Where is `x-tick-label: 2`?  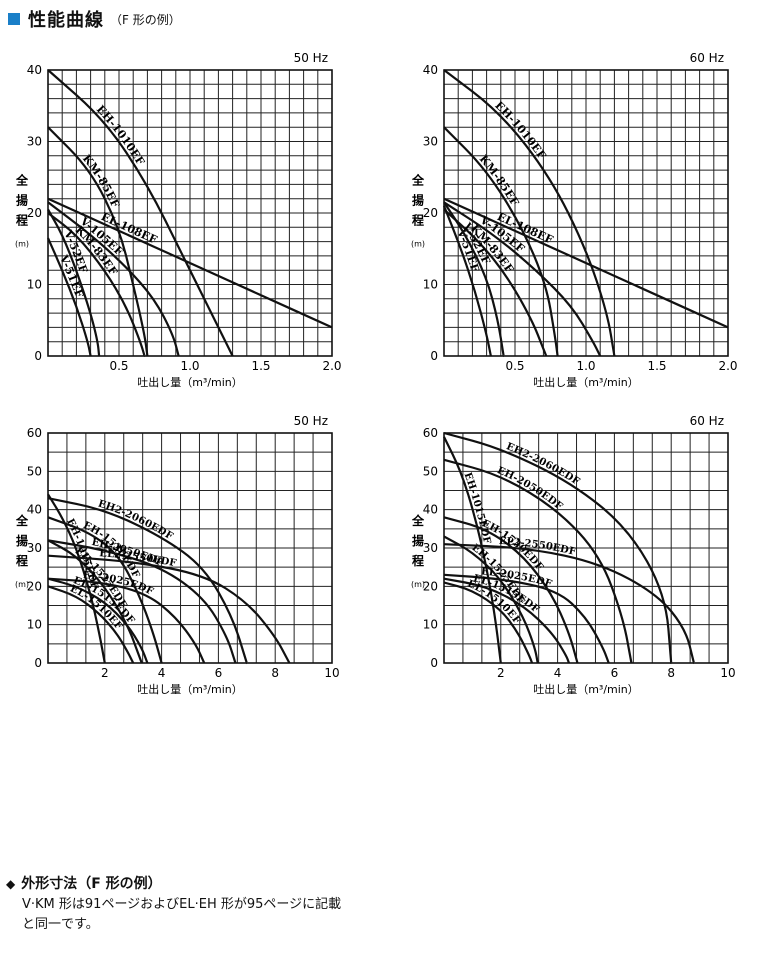 x-tick-label: 2 is located at coordinates (501, 673).